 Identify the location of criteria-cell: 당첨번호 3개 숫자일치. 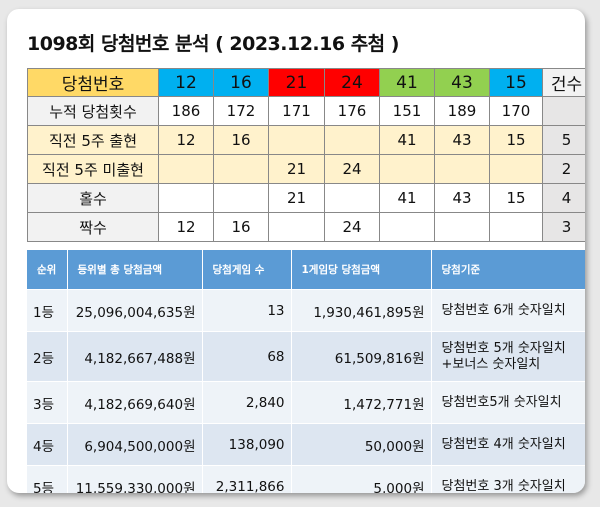
(508, 479).